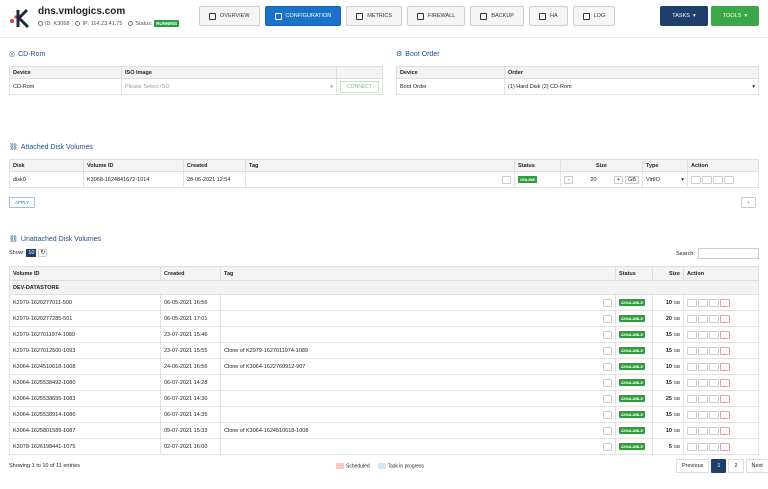 This screenshot has height=489, width=768. What do you see at coordinates (57, 24) in the screenshot?
I see `id-label: ID: K3068` at bounding box center [57, 24].